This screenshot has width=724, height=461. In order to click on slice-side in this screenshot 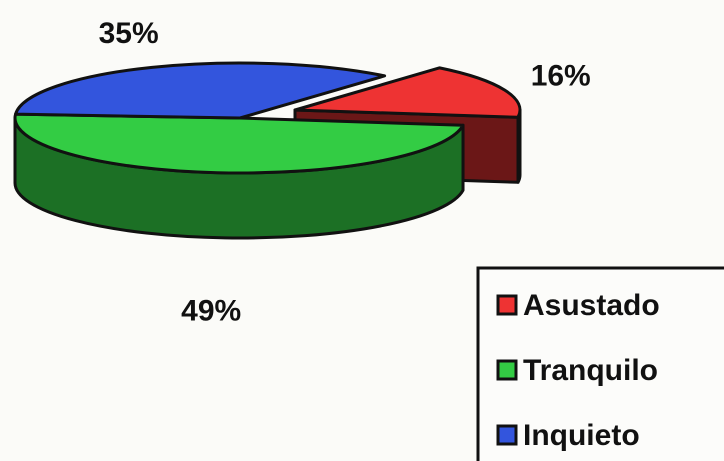, I will do `click(519, 146)`.